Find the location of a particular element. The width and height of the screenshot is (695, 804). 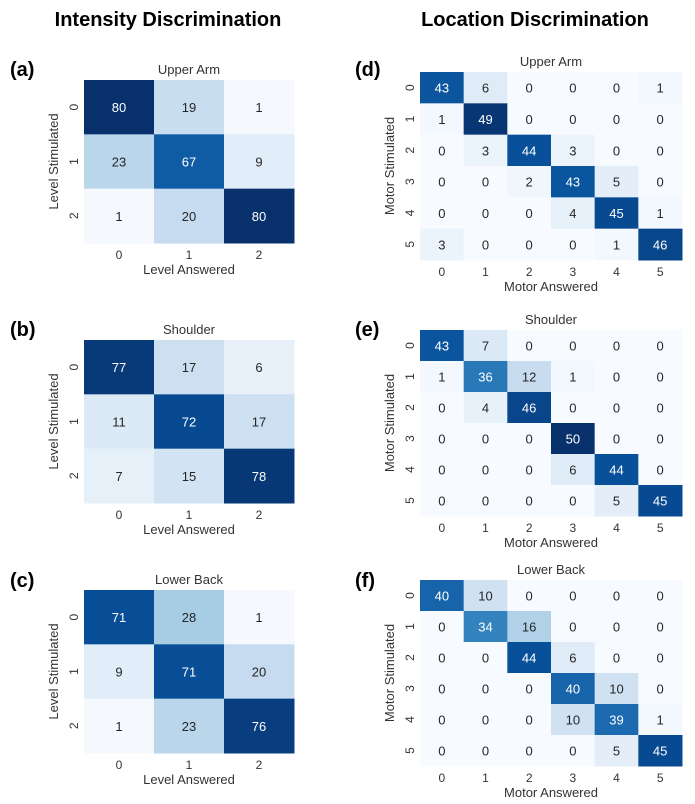

x-tick-label: 2 is located at coordinates (259, 515).